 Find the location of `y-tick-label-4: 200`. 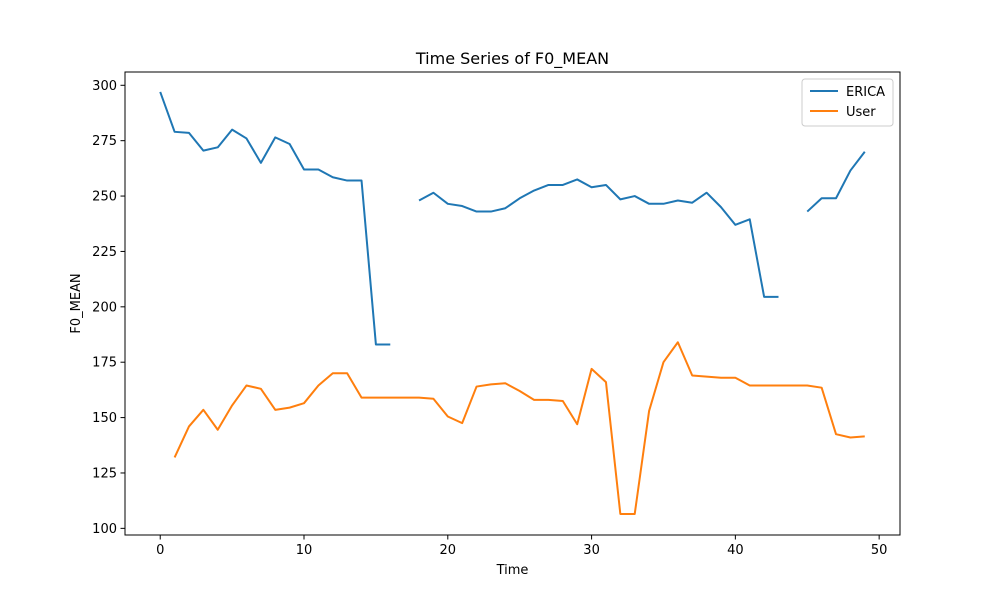

y-tick-label-4: 200 is located at coordinates (104, 307).